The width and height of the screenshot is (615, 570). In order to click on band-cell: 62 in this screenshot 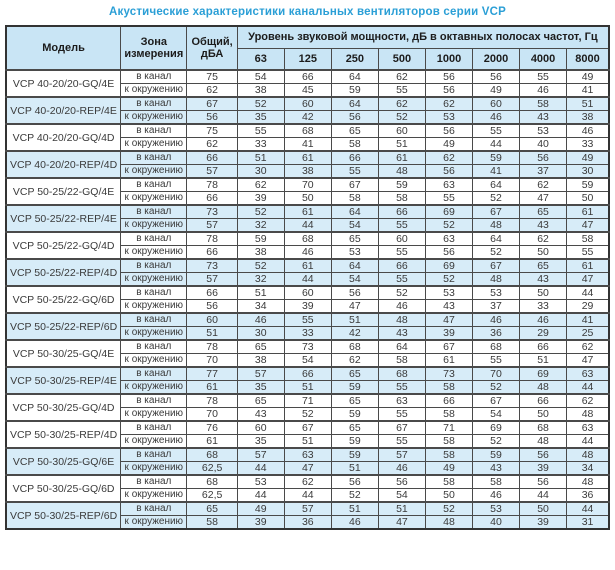, I will do `click(401, 76)`.